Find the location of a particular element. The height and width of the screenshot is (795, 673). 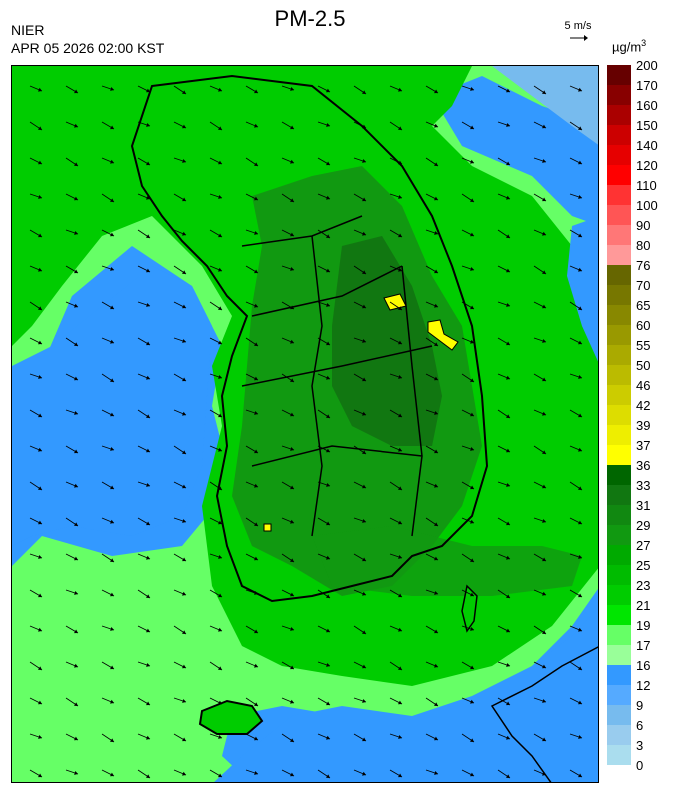

forecast-datetime: APR 05 2026 02:00 KST is located at coordinates (88, 48).